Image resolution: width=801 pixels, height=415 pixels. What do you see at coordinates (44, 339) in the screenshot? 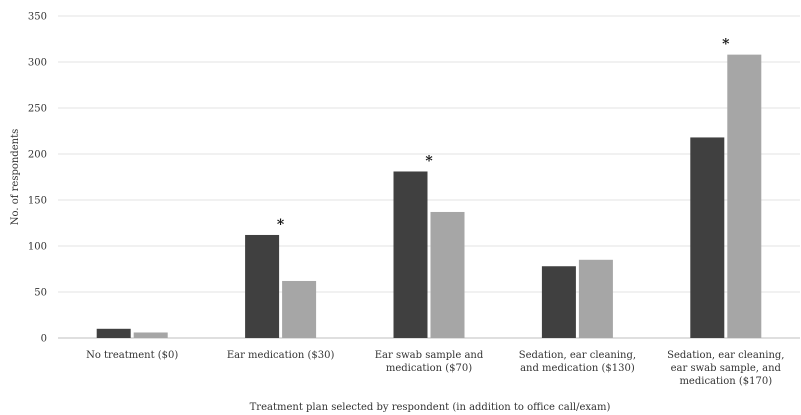
I see `y-tick-label: 0` at bounding box center [44, 339].